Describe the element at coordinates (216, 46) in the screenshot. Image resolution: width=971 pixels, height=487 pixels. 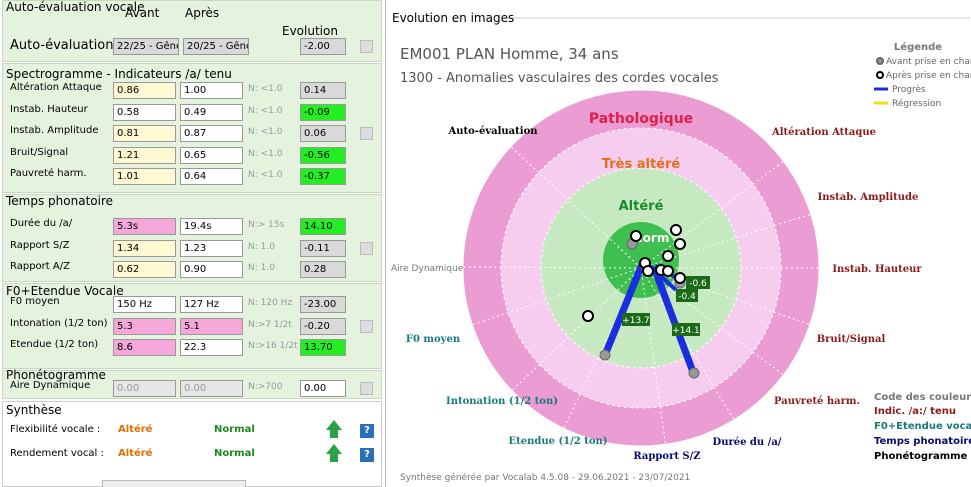
I see `apres-cell: 20/25 - Gêne` at that location.